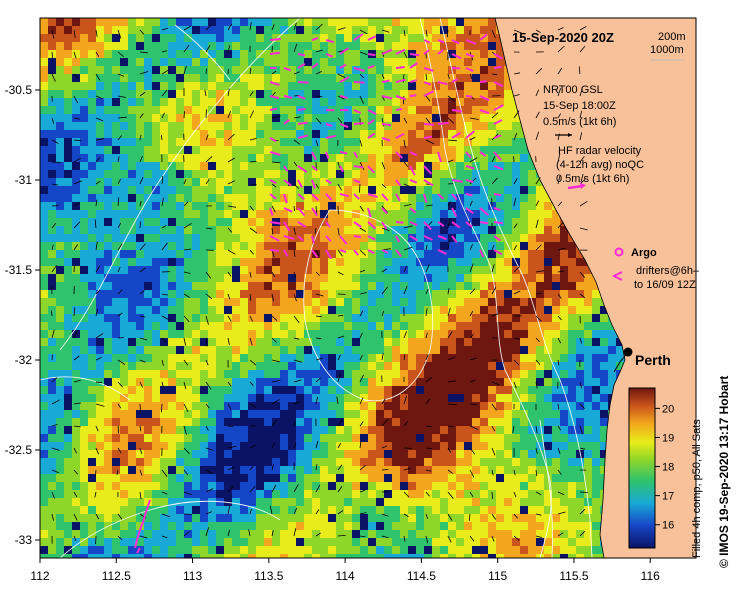 This screenshot has height=592, width=739. What do you see at coordinates (668, 271) in the screenshot?
I see `drifter-legend-line-1: drifters@6h–` at bounding box center [668, 271].